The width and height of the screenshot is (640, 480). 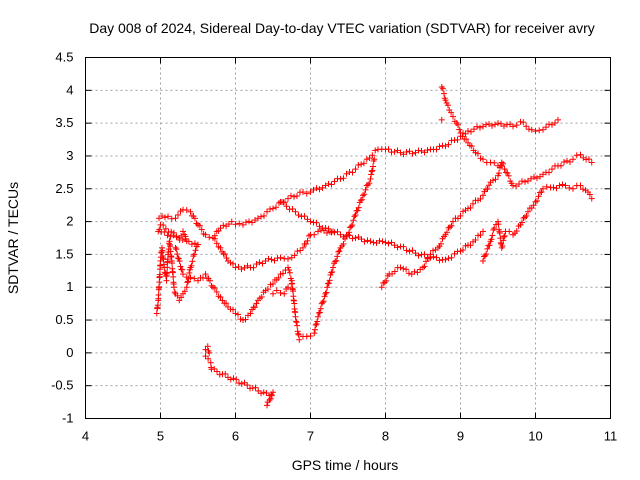 I want to click on x-tick-label: 6, so click(x=235, y=436).